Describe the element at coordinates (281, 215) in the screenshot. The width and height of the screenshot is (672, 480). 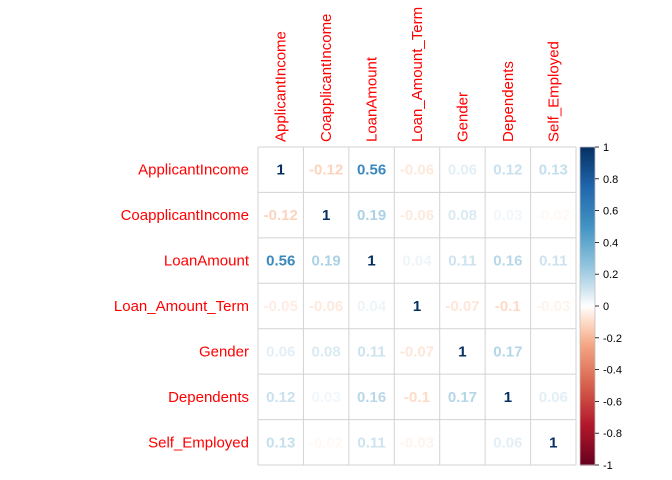
I see `cell-value: -0.12` at that location.